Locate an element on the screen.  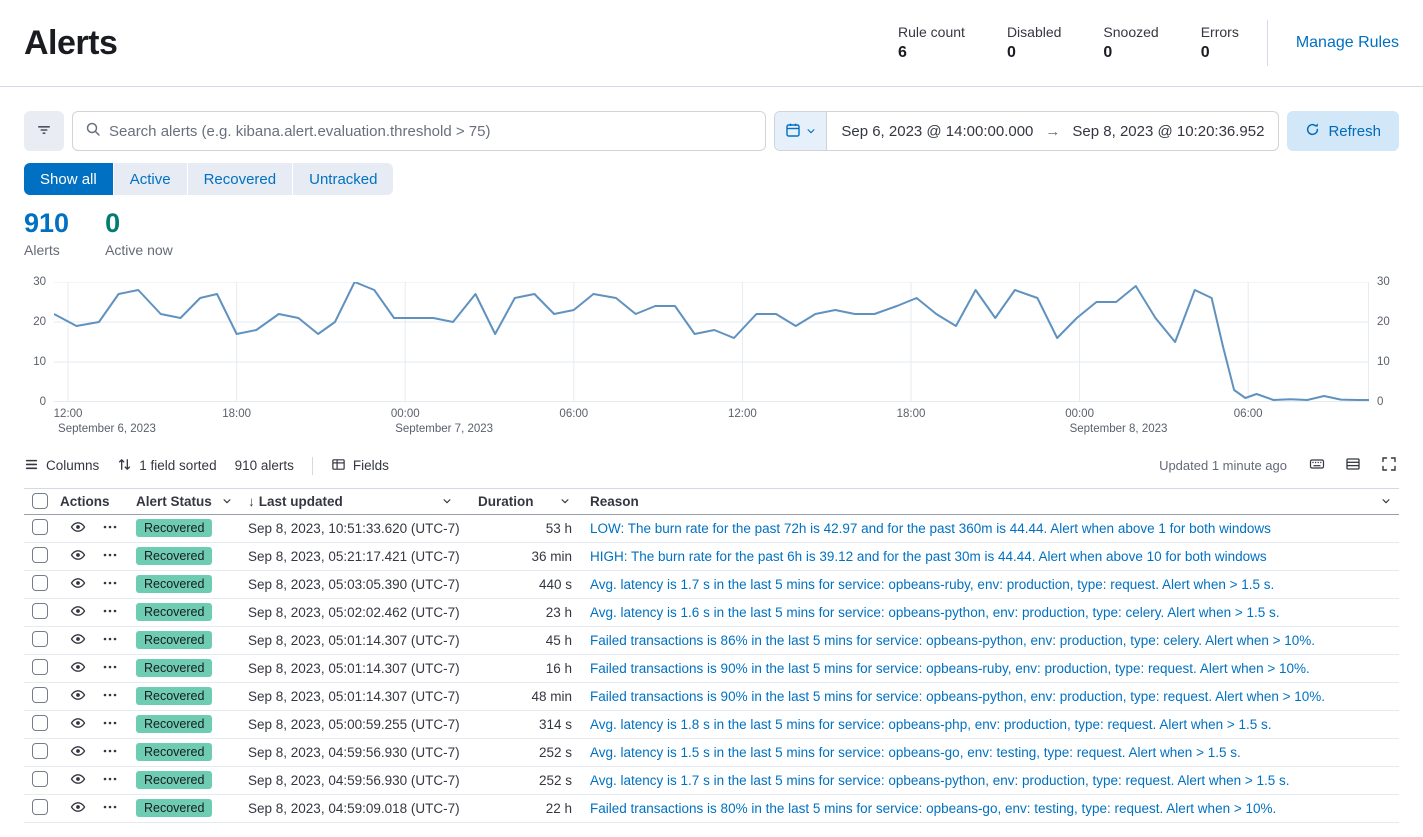
ellipsis-icon is located at coordinates (110, 584).